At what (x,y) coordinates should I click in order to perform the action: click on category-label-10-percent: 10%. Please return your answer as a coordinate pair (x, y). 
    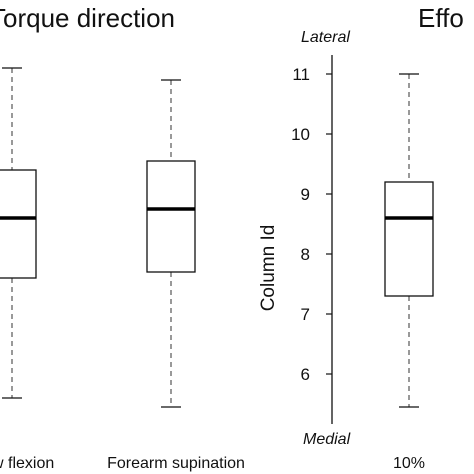
    Looking at the image, I should click on (409, 463).